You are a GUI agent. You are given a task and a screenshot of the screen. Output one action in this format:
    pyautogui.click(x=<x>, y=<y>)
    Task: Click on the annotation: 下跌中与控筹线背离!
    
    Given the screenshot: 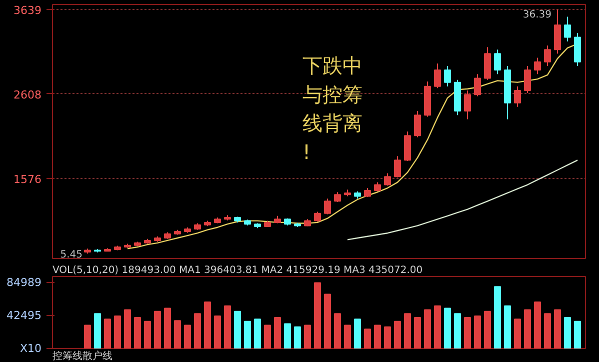 What is the action you would take?
    pyautogui.click(x=332, y=109)
    